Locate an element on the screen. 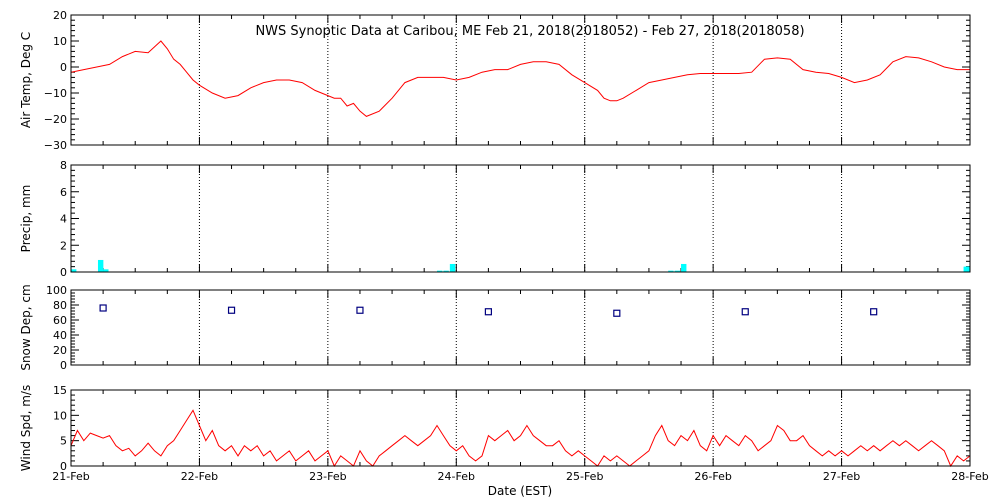 Image resolution: width=1000 pixels, height=504 pixels. x-tick-label: 22-Feb is located at coordinates (199, 476).